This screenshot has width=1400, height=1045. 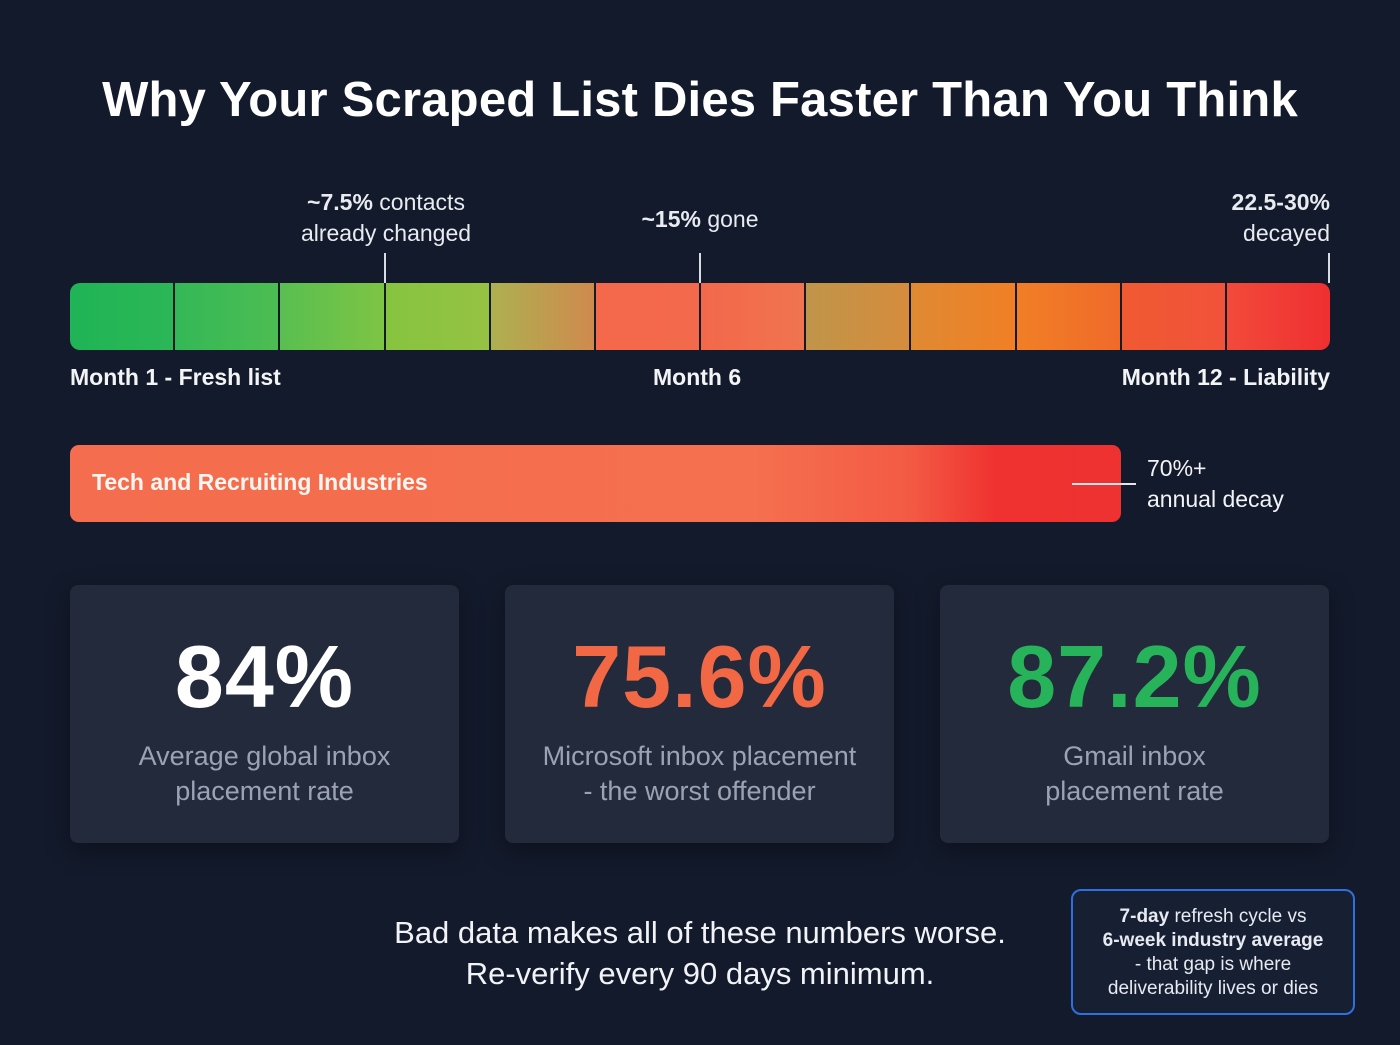 I want to click on stat-card-gmail: 87.2% Gmail inbox placement rate, so click(x=1134, y=714).